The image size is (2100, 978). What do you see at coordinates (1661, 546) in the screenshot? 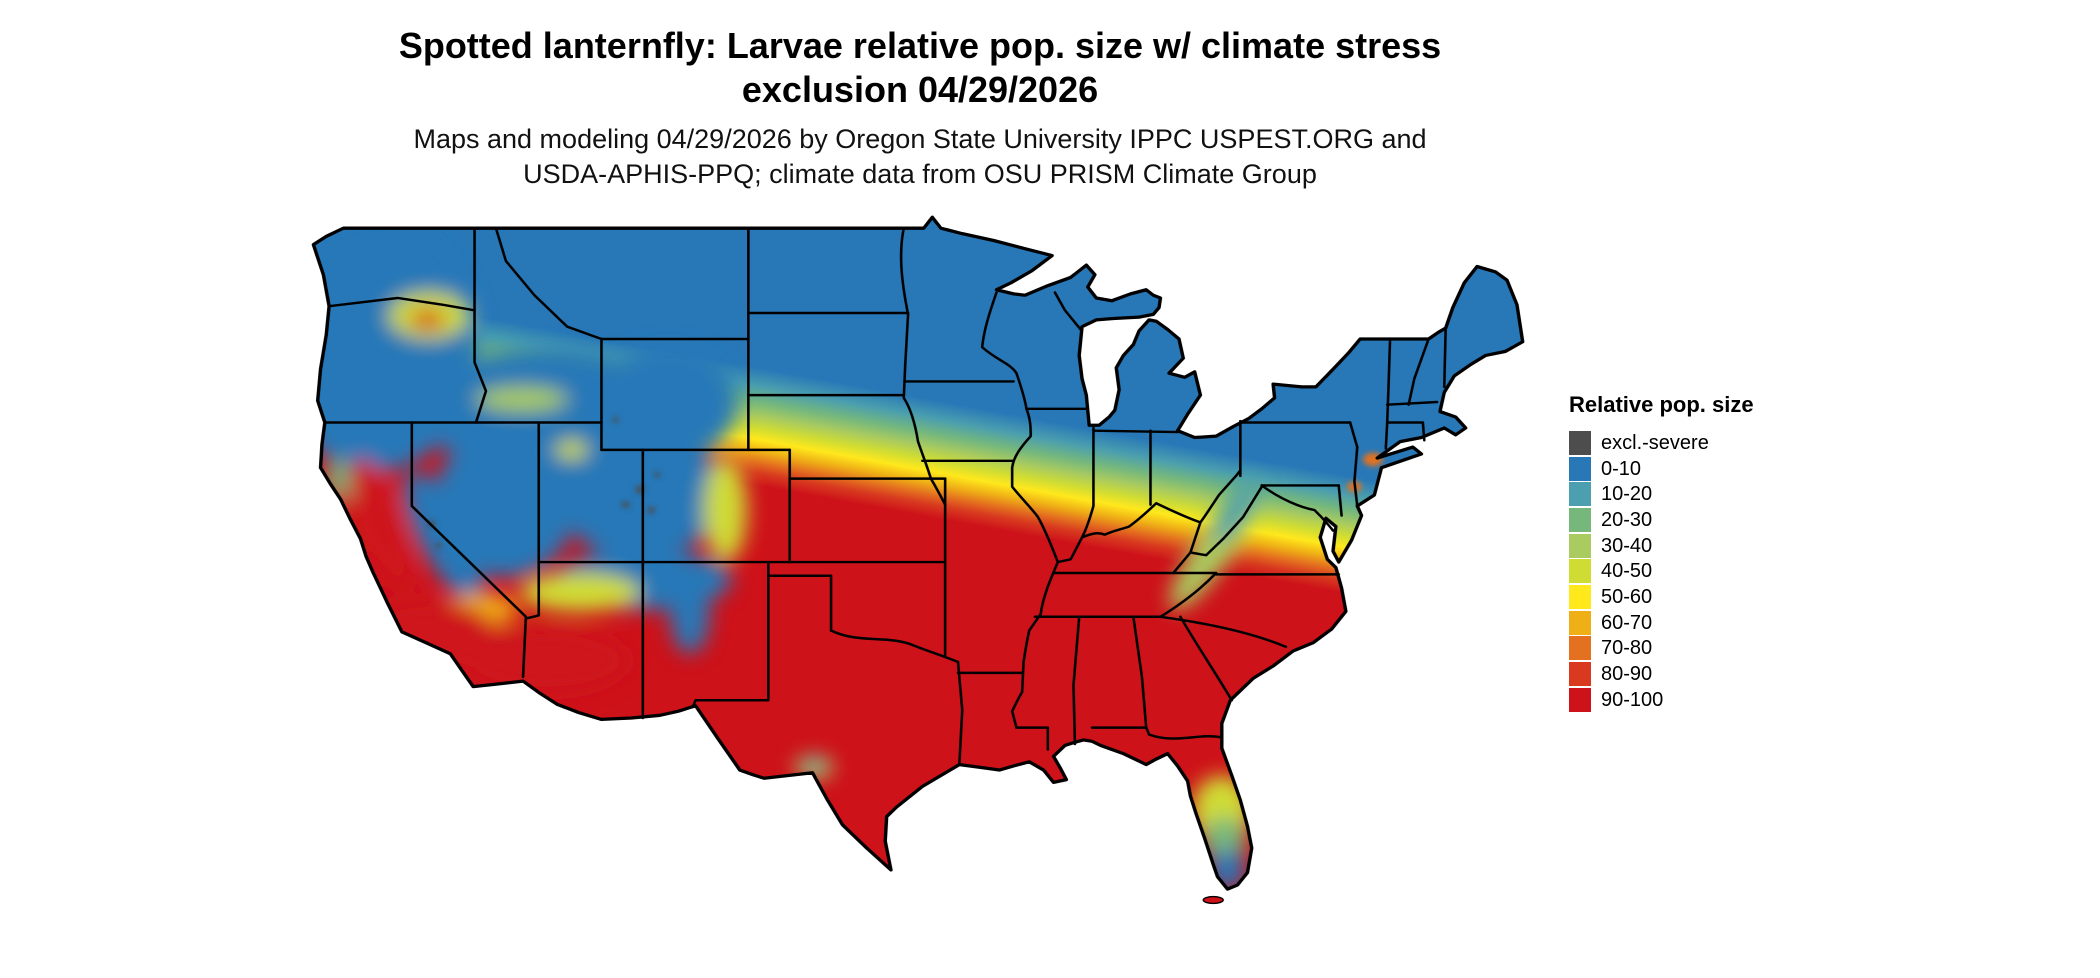
I see `legend-entry: 30-40` at bounding box center [1661, 546].